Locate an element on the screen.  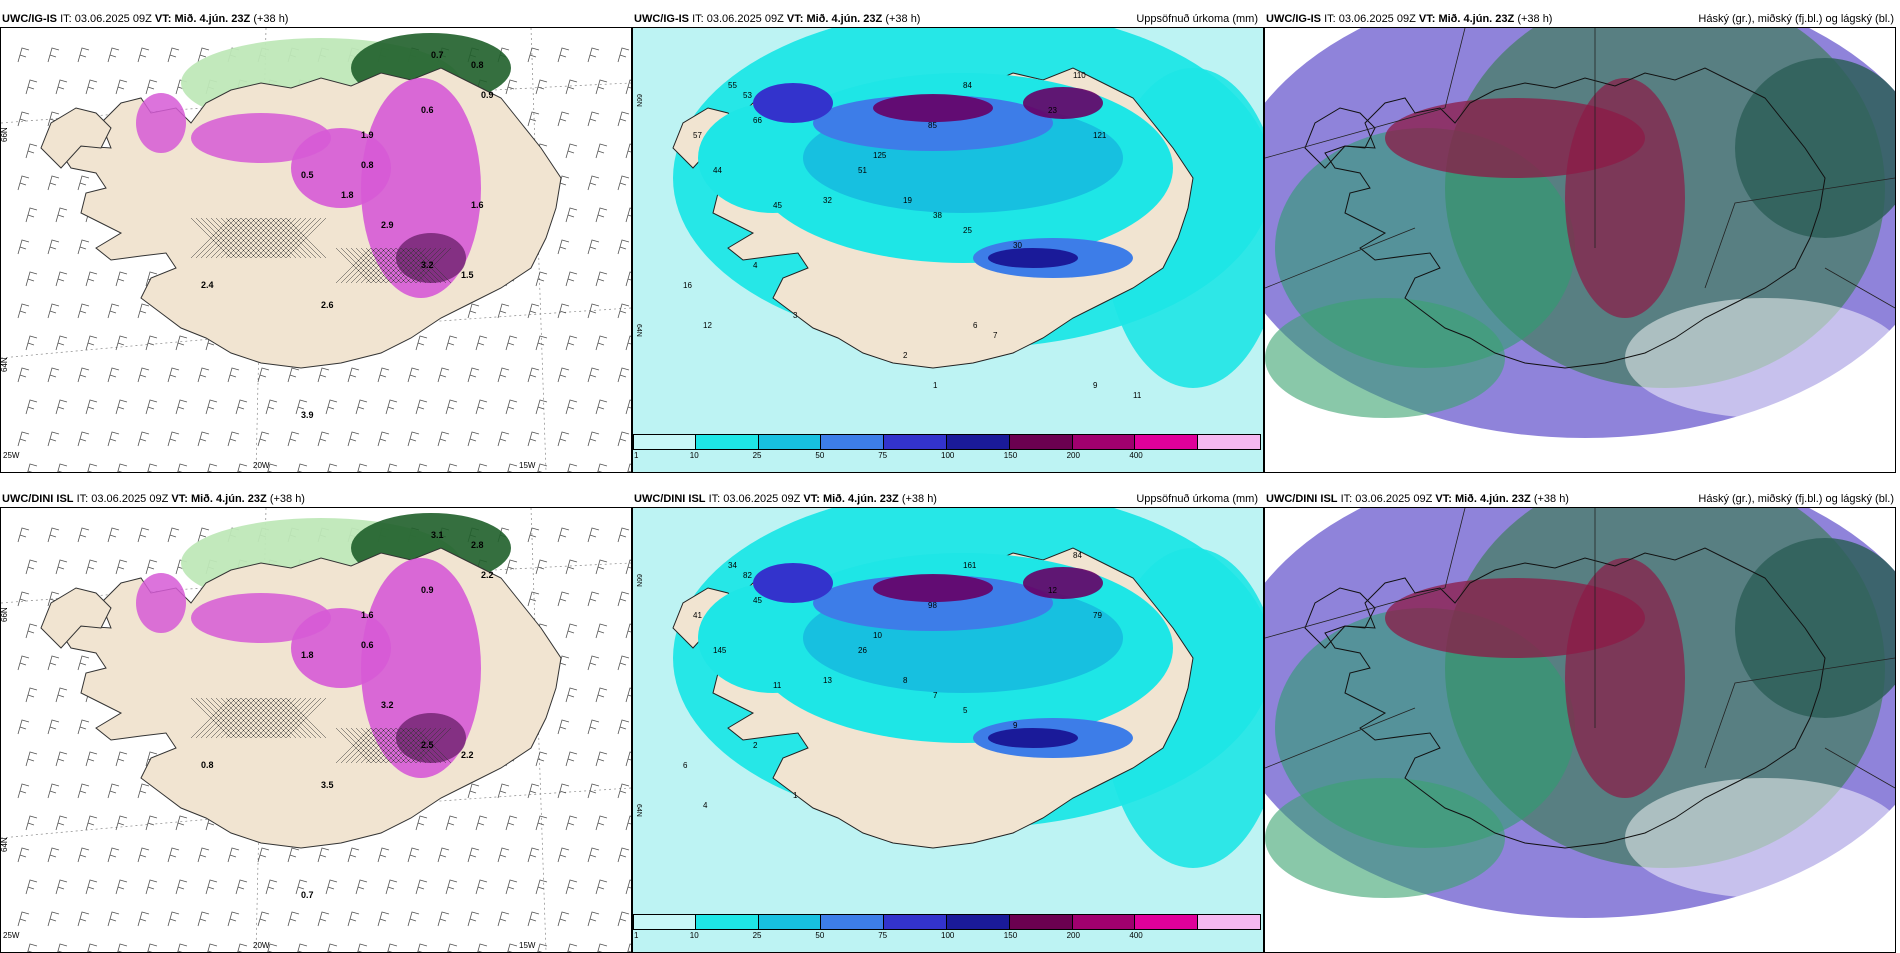
precip-value-label: 1 is located at coordinates (795, 795).